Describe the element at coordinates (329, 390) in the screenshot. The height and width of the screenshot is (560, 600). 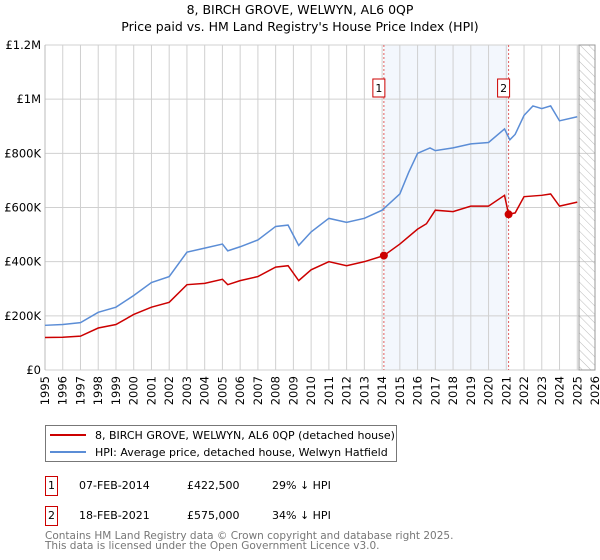
I see `x-tick-label: 2011` at that location.